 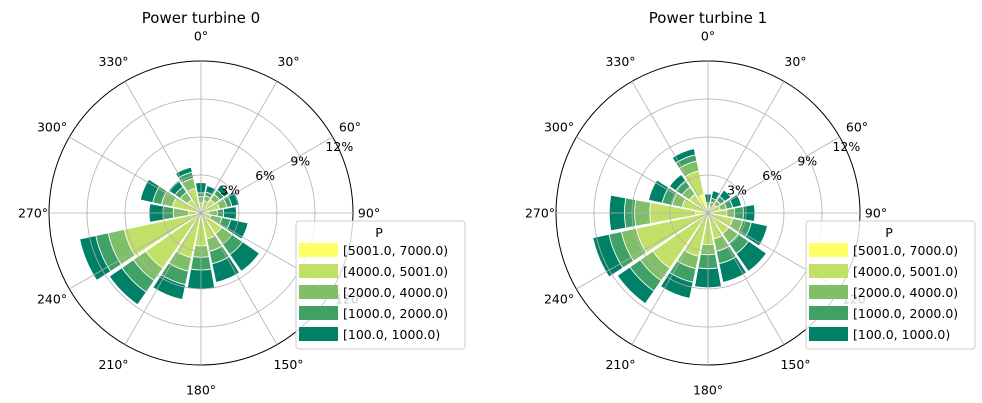 What do you see at coordinates (201, 18) in the screenshot?
I see `chart-title: Power turbine 0` at bounding box center [201, 18].